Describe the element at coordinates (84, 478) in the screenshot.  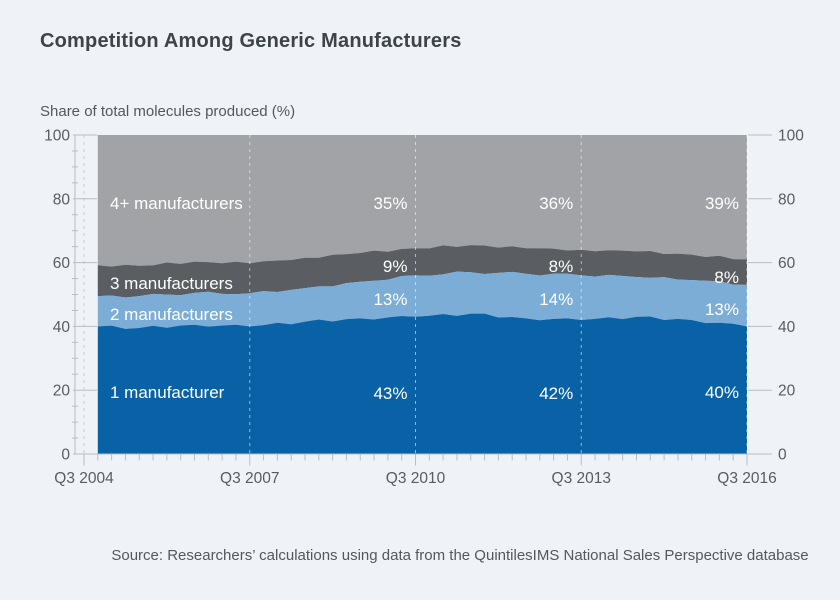
I see `x-tick-label: Q3 2004` at that location.